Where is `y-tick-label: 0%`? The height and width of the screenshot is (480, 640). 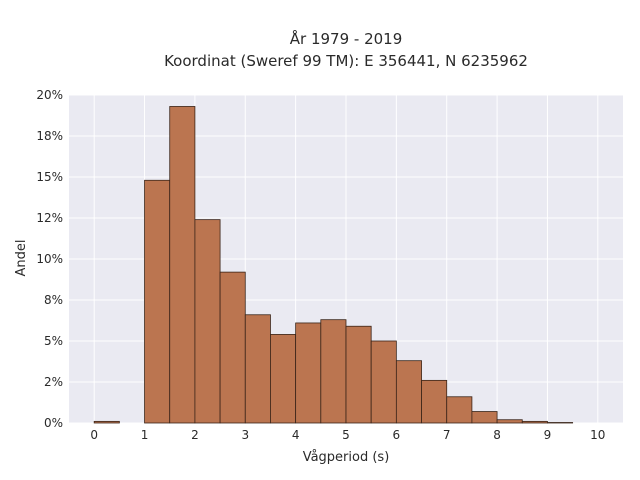
y-tick-label: 0% is located at coordinates (53, 423).